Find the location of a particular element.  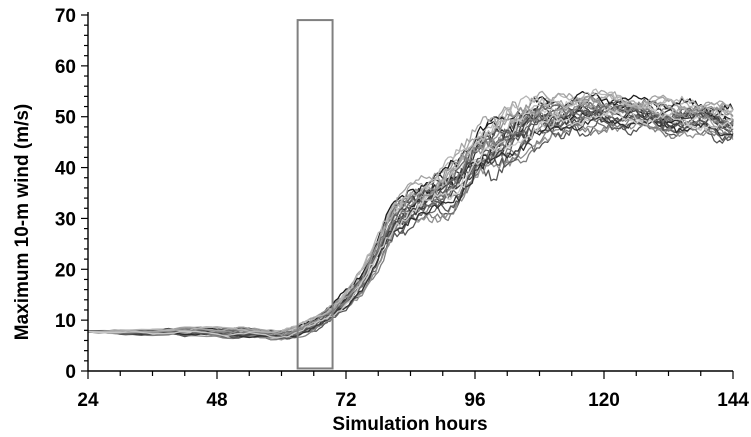

y-tick-label: 40 is located at coordinates (65, 169).